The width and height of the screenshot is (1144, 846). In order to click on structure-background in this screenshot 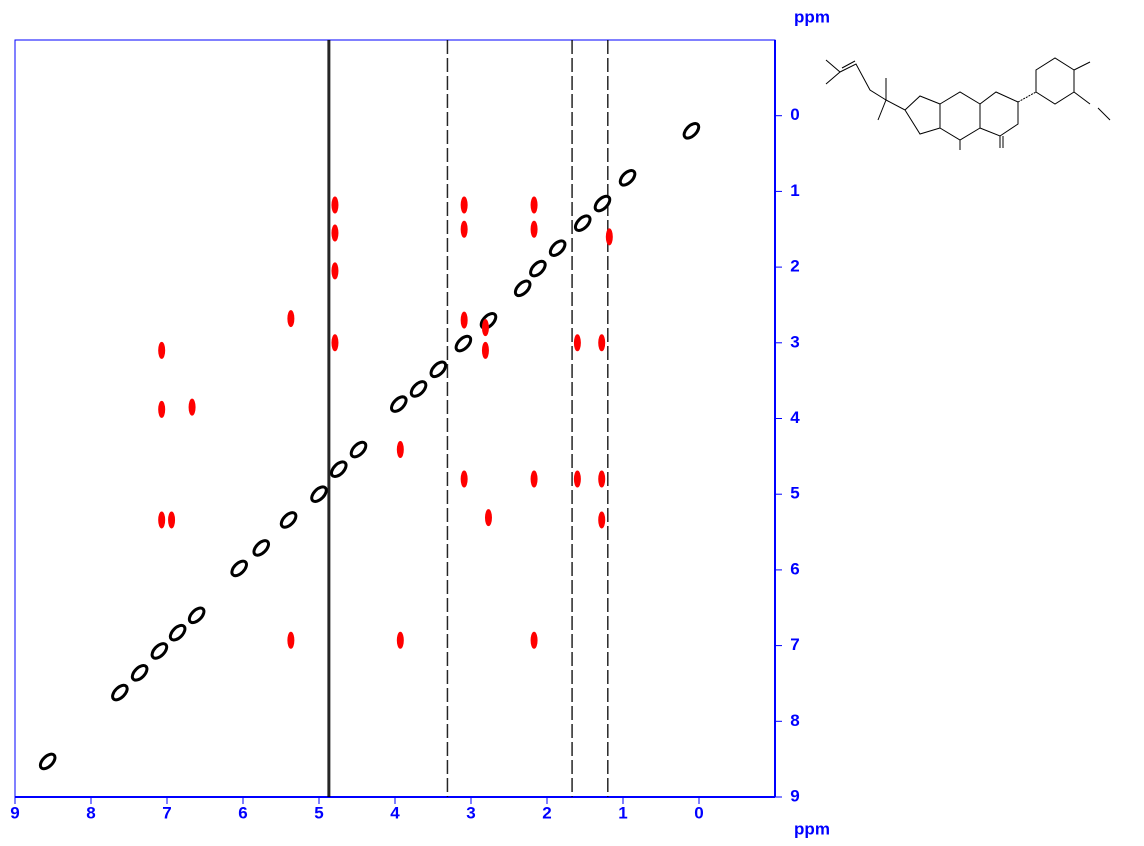, I will do `click(972, 127)`.